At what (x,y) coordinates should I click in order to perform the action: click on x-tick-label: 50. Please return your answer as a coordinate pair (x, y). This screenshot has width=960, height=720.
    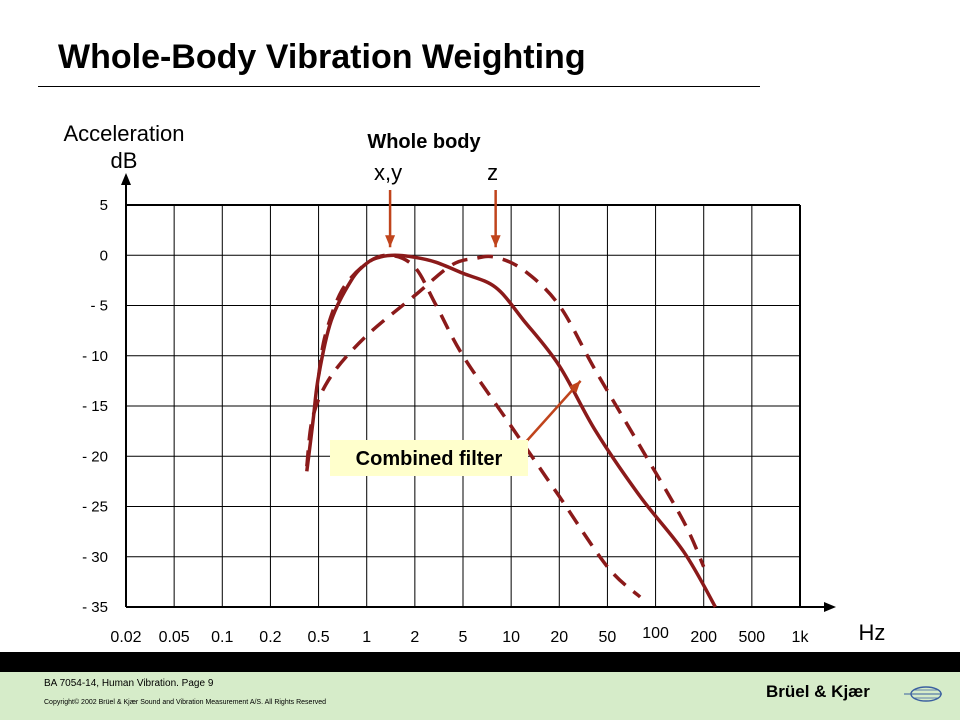
    Looking at the image, I should click on (608, 637).